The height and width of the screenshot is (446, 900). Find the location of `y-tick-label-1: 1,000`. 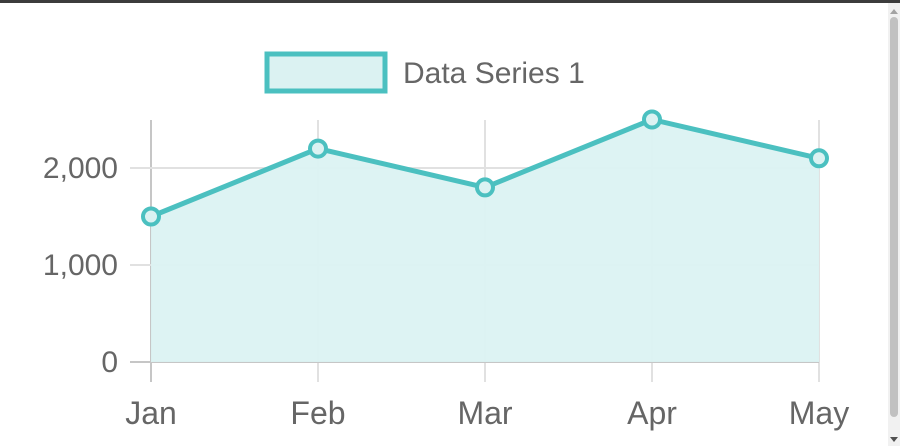

y-tick-label-1: 1,000 is located at coordinates (80, 265).